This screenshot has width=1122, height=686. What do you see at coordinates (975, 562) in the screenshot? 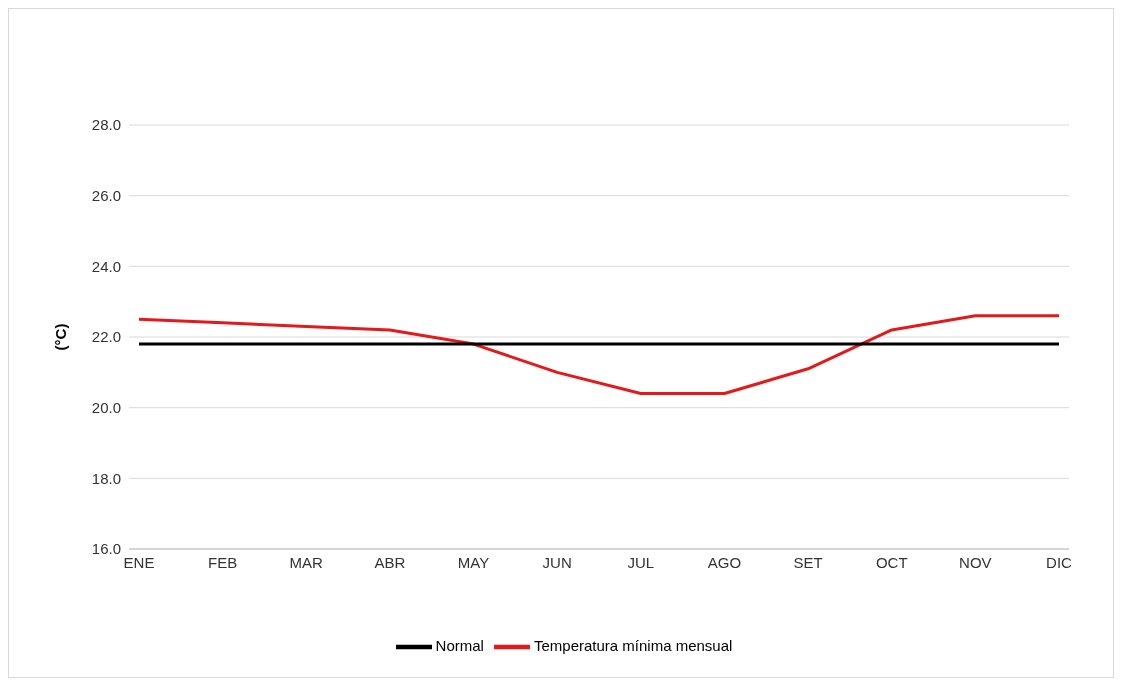
I see `x-tick-label: NOV` at bounding box center [975, 562].